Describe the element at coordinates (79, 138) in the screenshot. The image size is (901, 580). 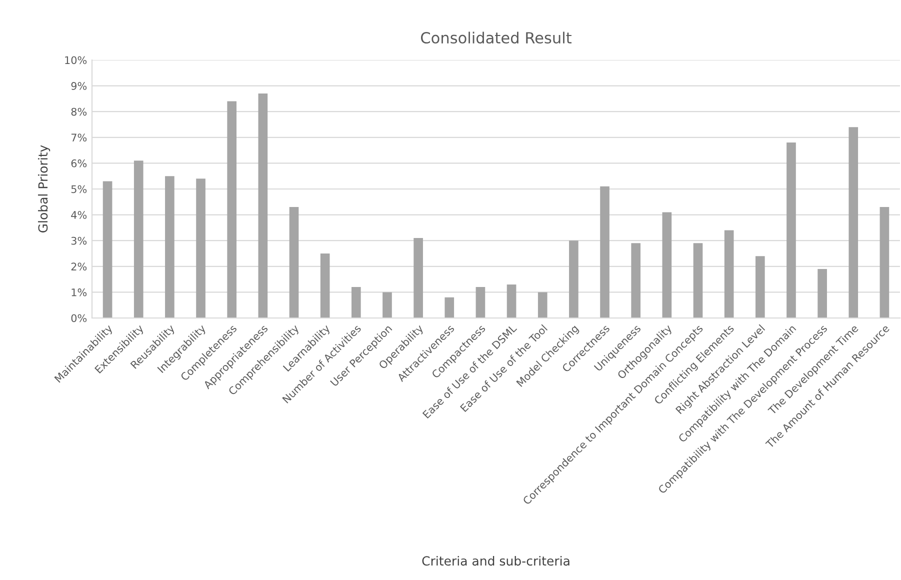
I see `y-tick-label: 7%` at that location.